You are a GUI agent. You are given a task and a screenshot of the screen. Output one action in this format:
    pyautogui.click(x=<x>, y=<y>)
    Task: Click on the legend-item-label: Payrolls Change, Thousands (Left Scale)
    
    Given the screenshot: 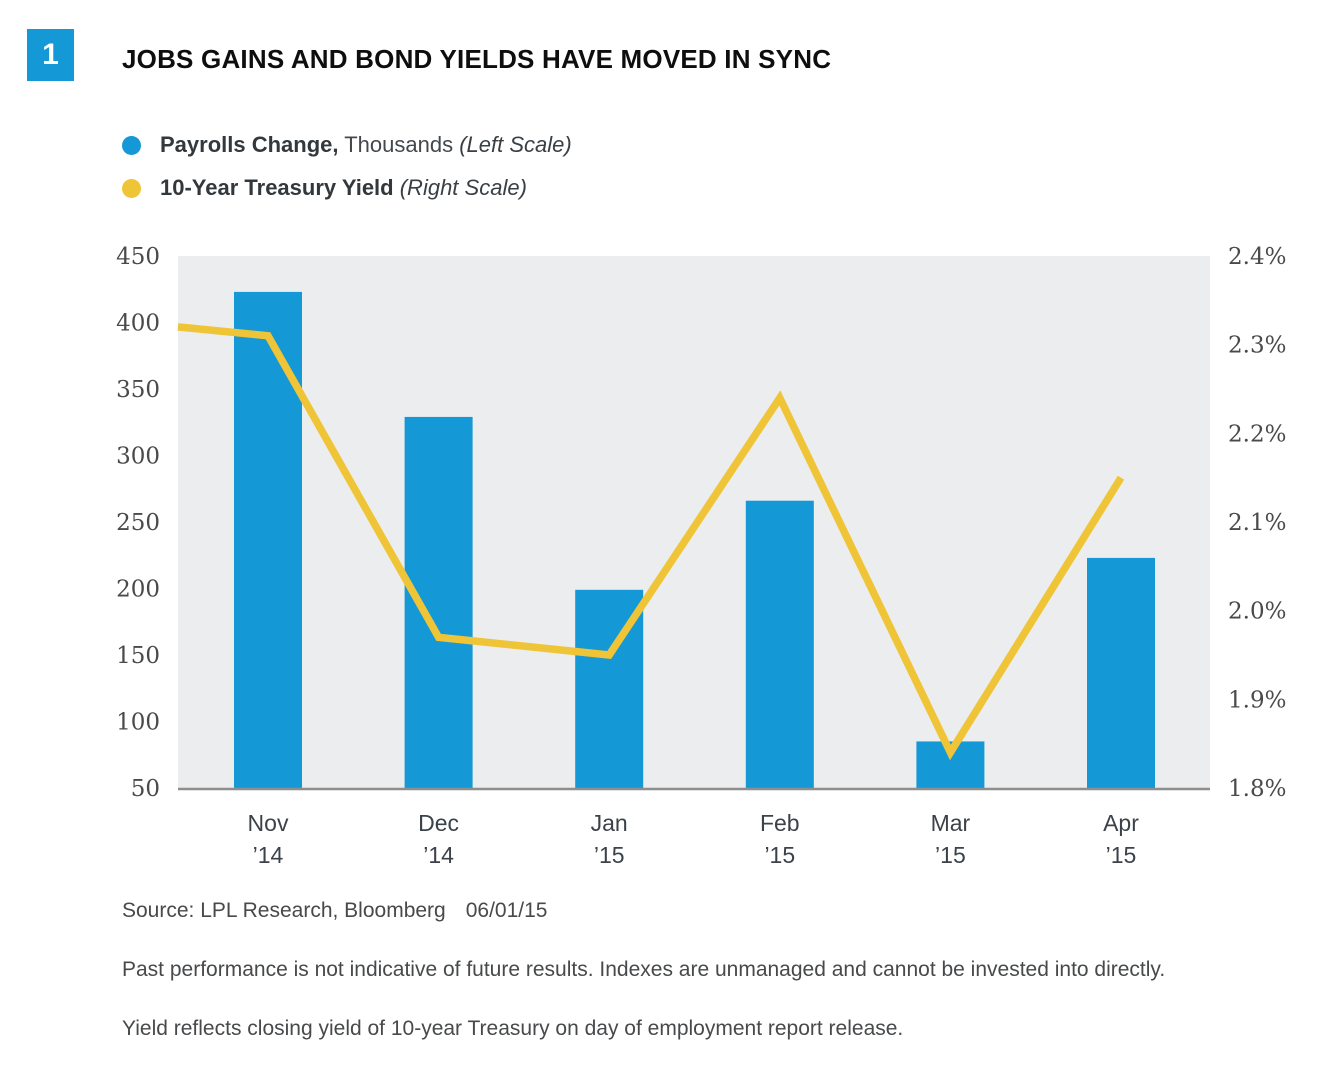 What is the action you would take?
    pyautogui.click(x=366, y=144)
    